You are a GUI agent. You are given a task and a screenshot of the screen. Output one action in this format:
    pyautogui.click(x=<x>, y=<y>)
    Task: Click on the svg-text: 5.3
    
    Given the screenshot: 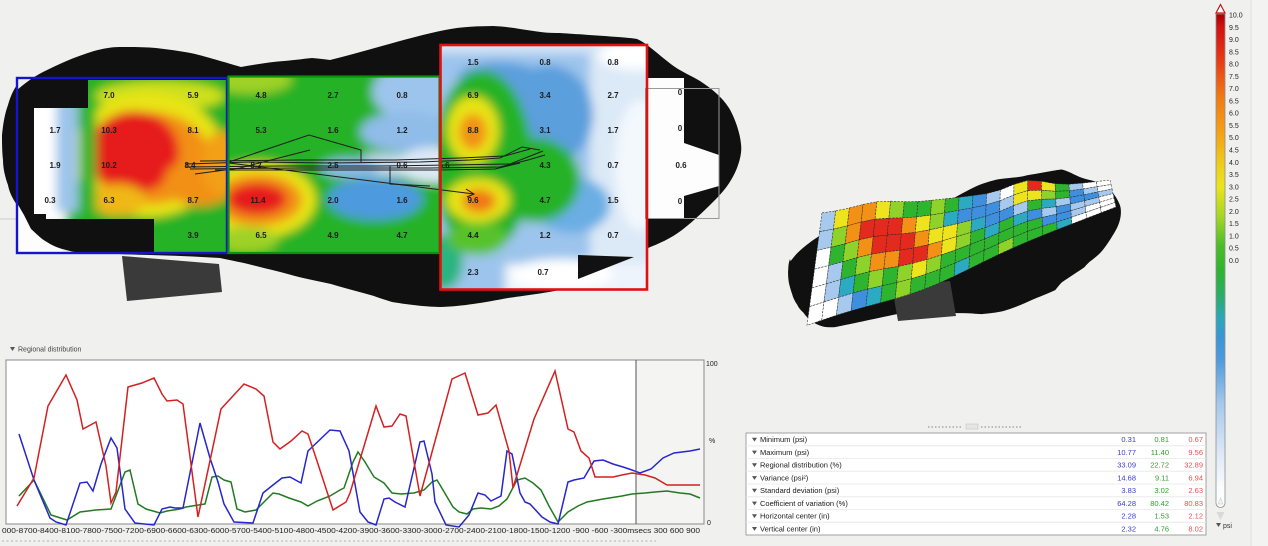 What is the action you would take?
    pyautogui.click(x=261, y=130)
    